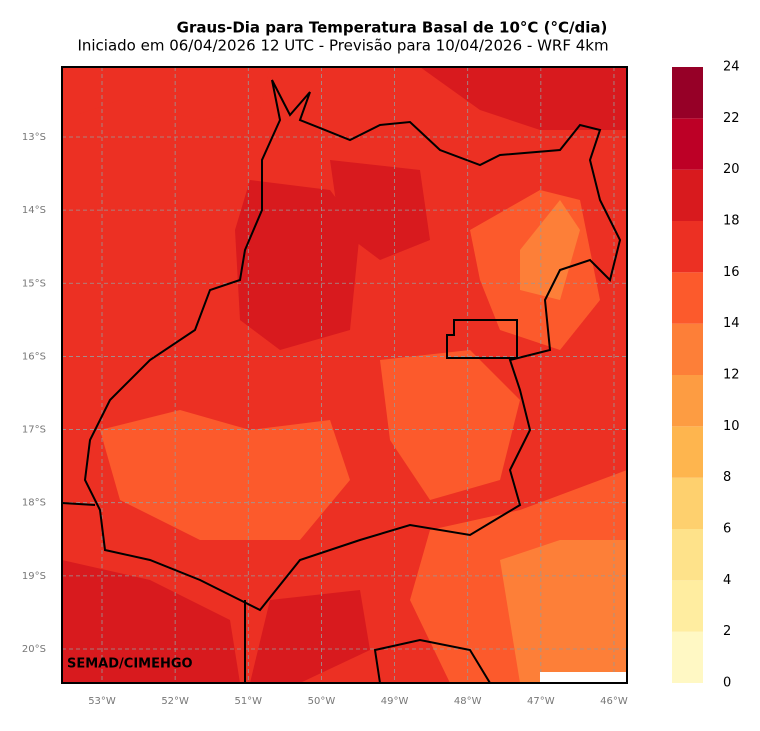 The width and height of the screenshot is (760, 731). What do you see at coordinates (34, 576) in the screenshot?
I see `lat-label: 19°S` at bounding box center [34, 576].